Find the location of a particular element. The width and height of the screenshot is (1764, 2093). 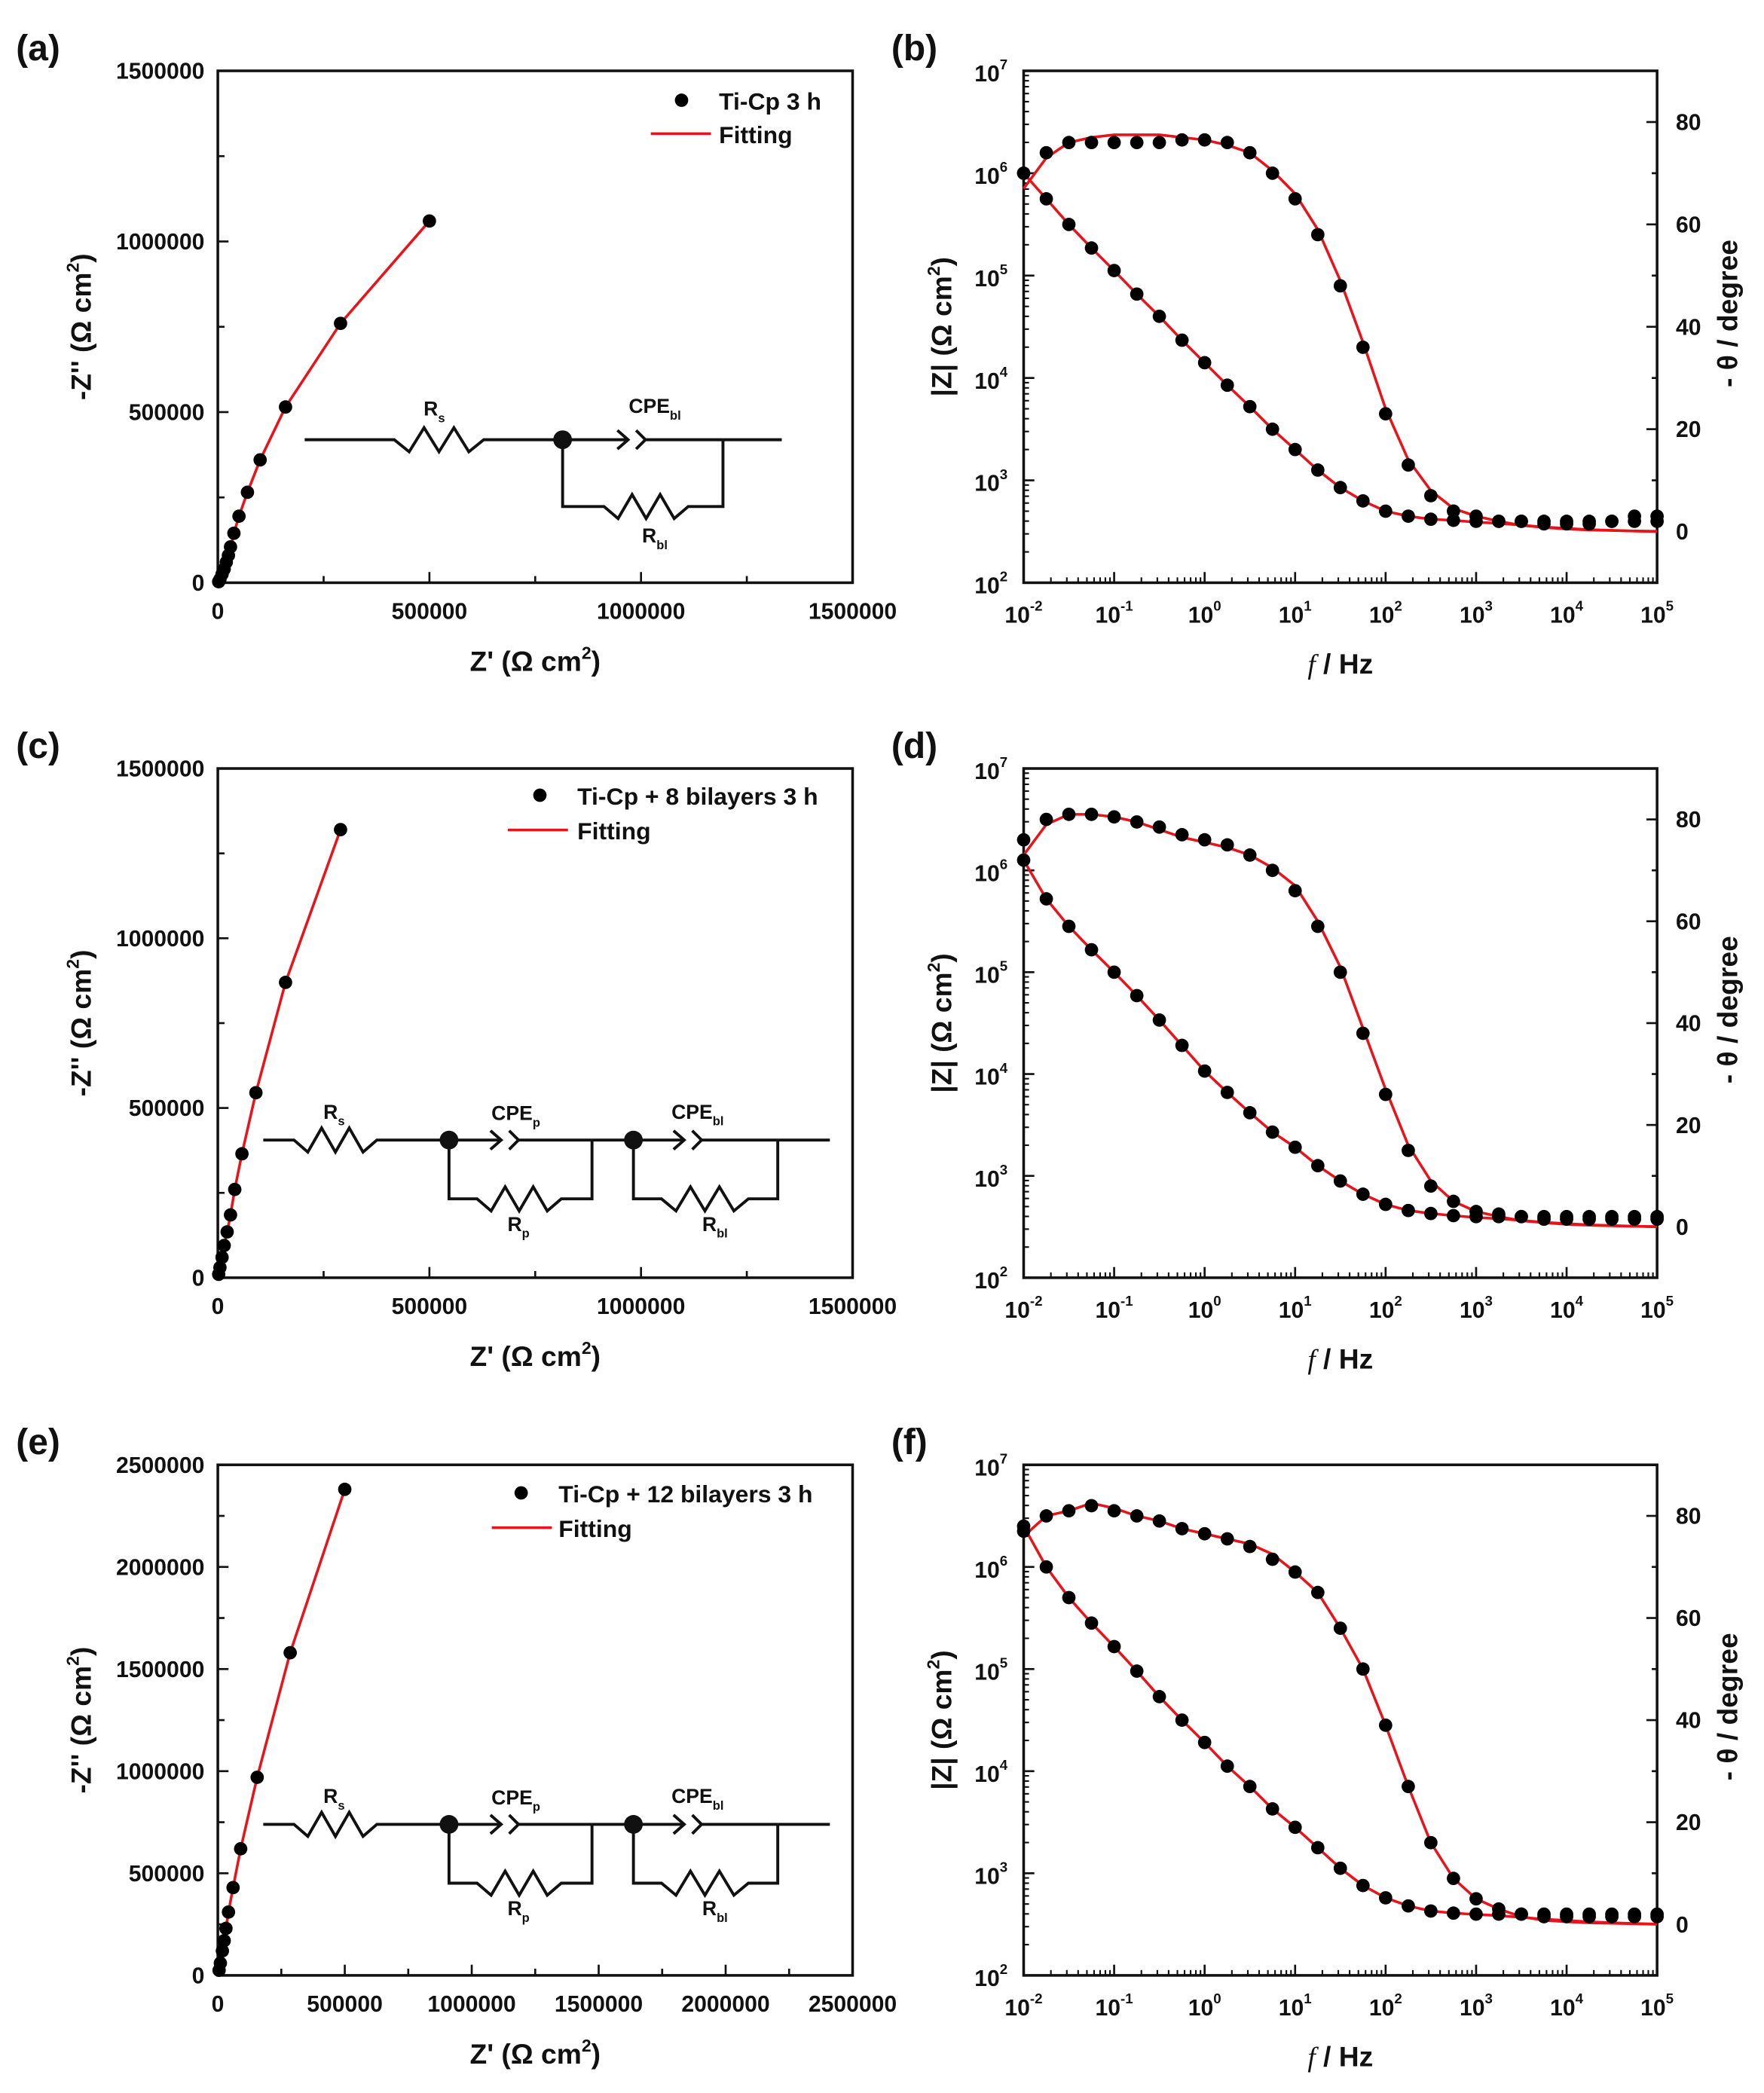

y-tick-label-left: 10⁶ is located at coordinates (990, 1568).